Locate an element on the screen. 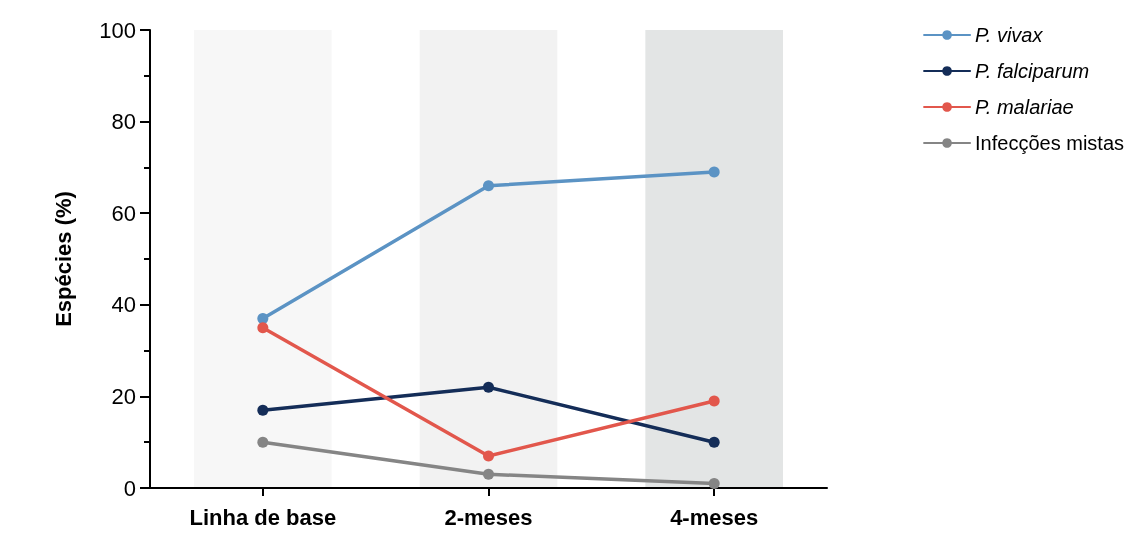 This screenshot has width=1139, height=546. legend-label: P. falciparum is located at coordinates (1032, 71).